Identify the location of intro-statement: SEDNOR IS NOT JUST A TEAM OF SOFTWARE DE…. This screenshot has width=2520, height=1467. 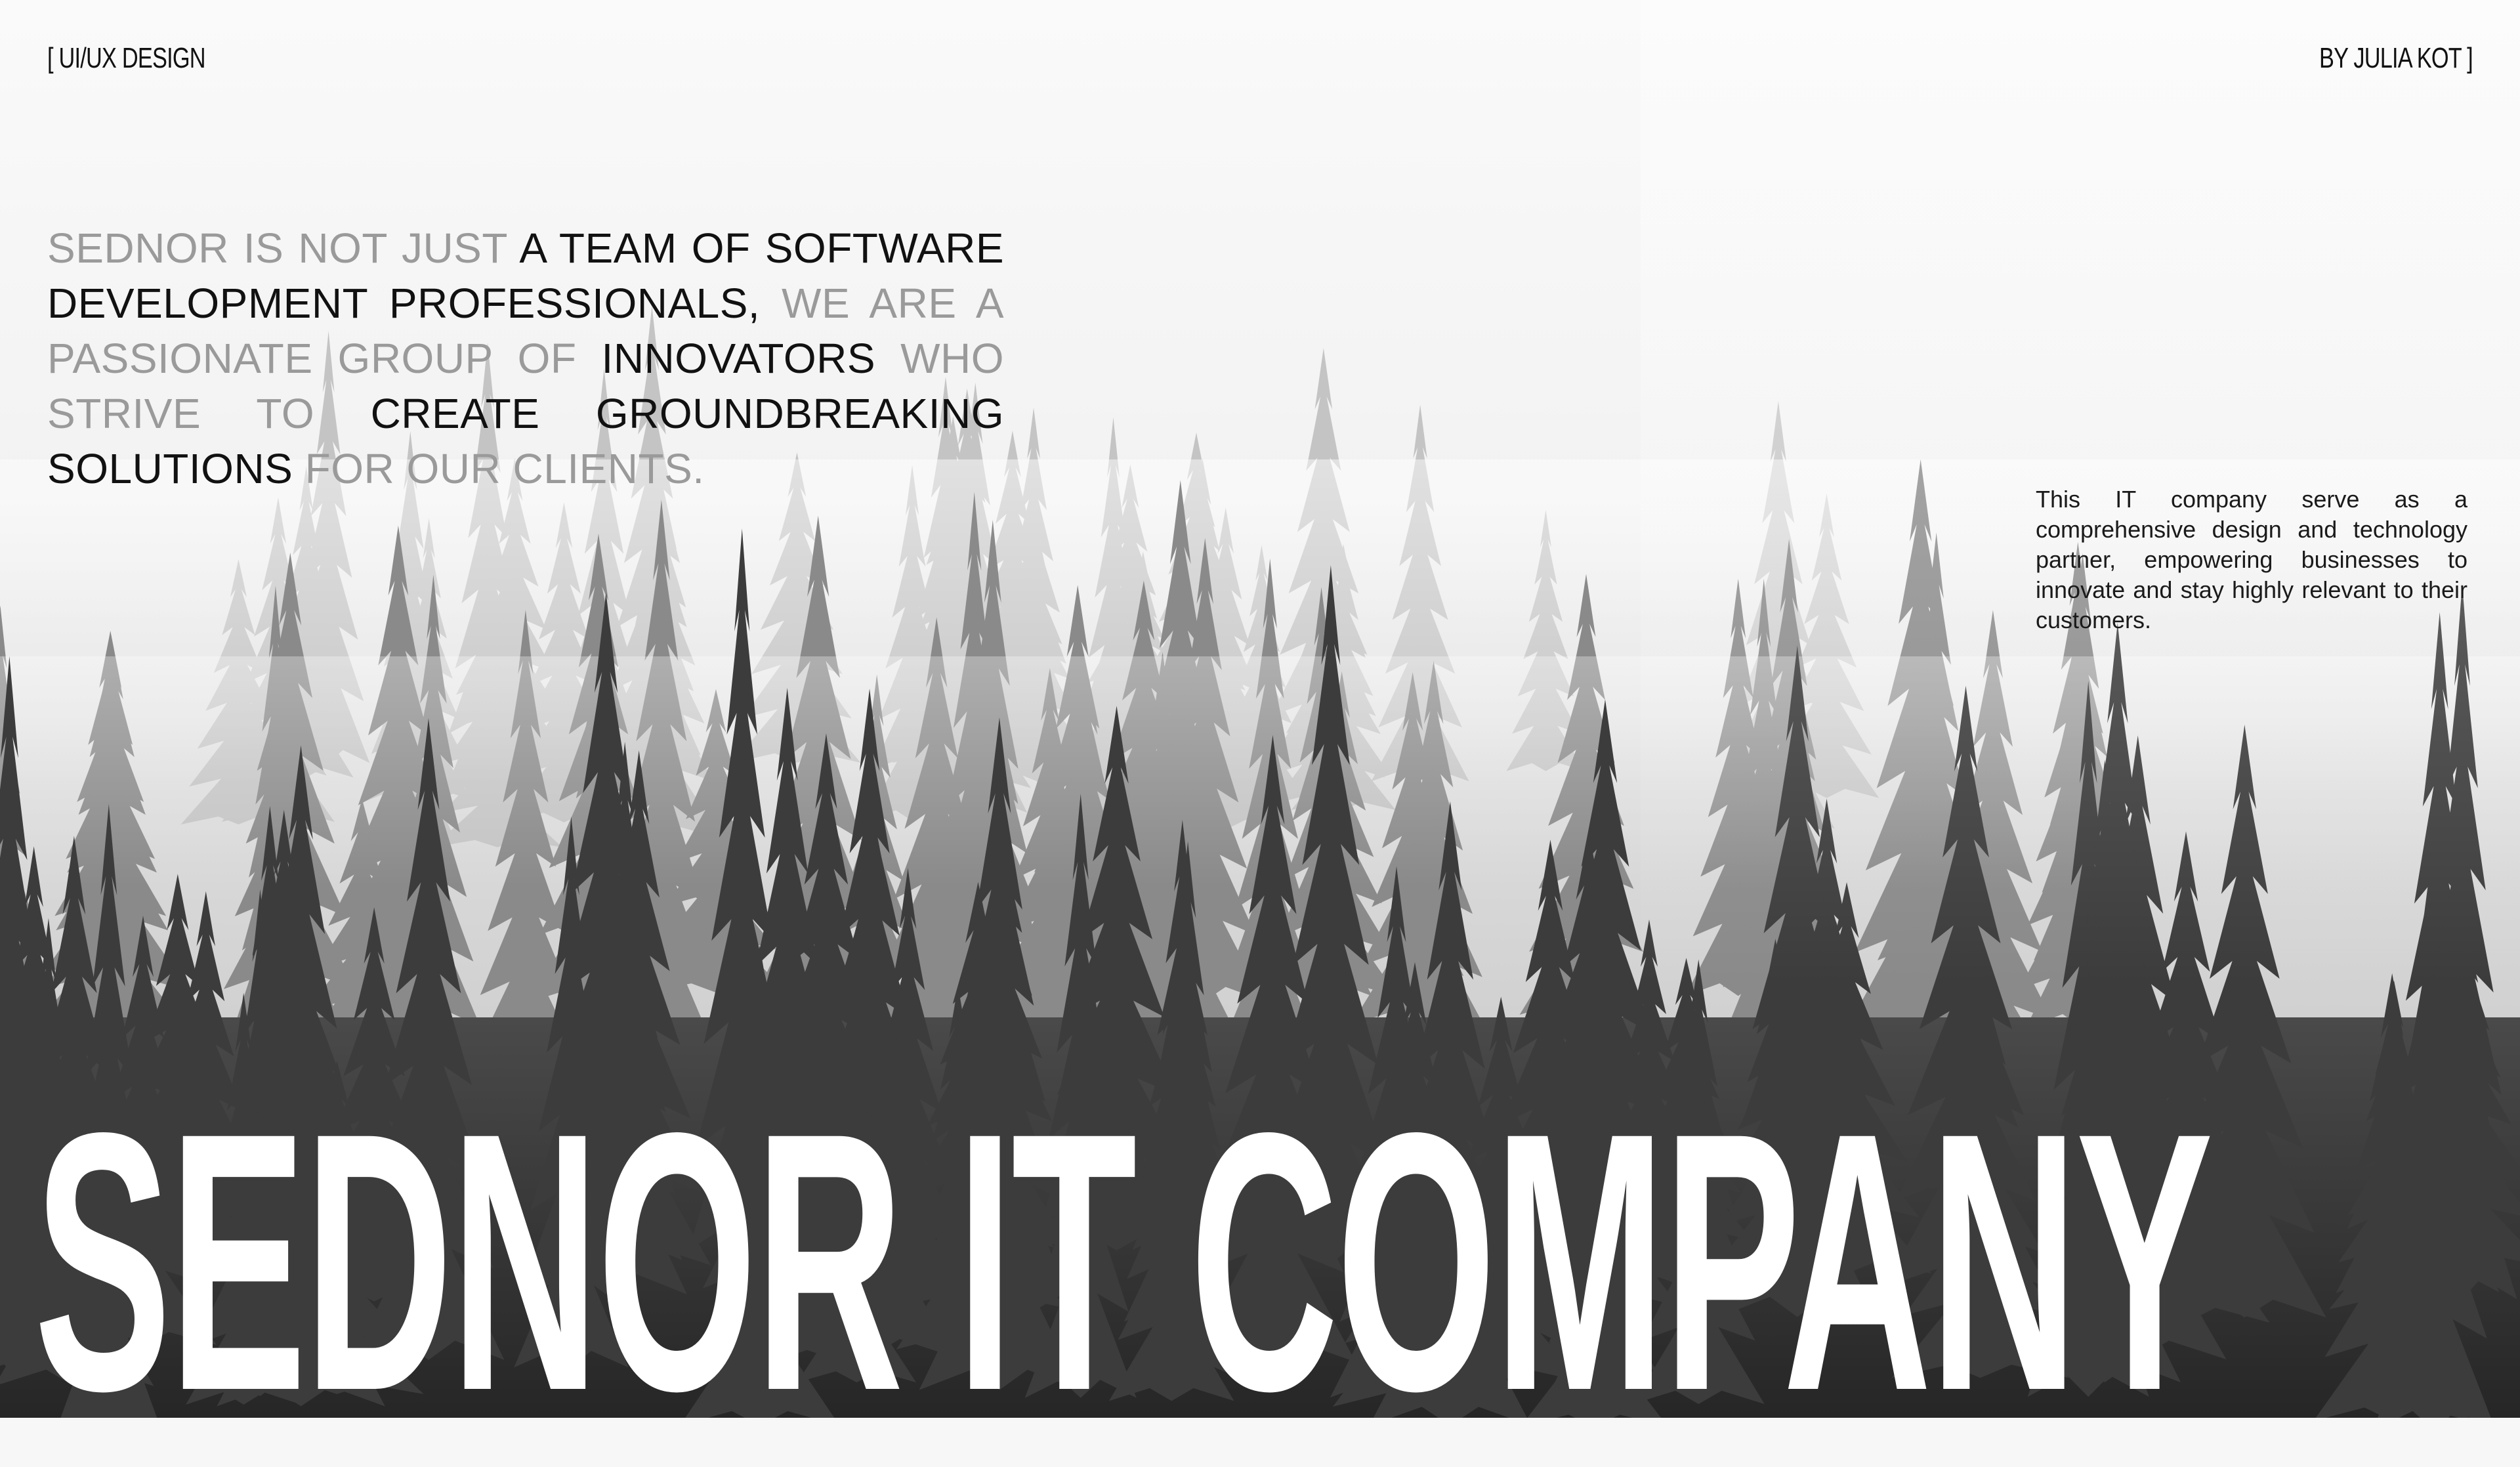
(525, 358).